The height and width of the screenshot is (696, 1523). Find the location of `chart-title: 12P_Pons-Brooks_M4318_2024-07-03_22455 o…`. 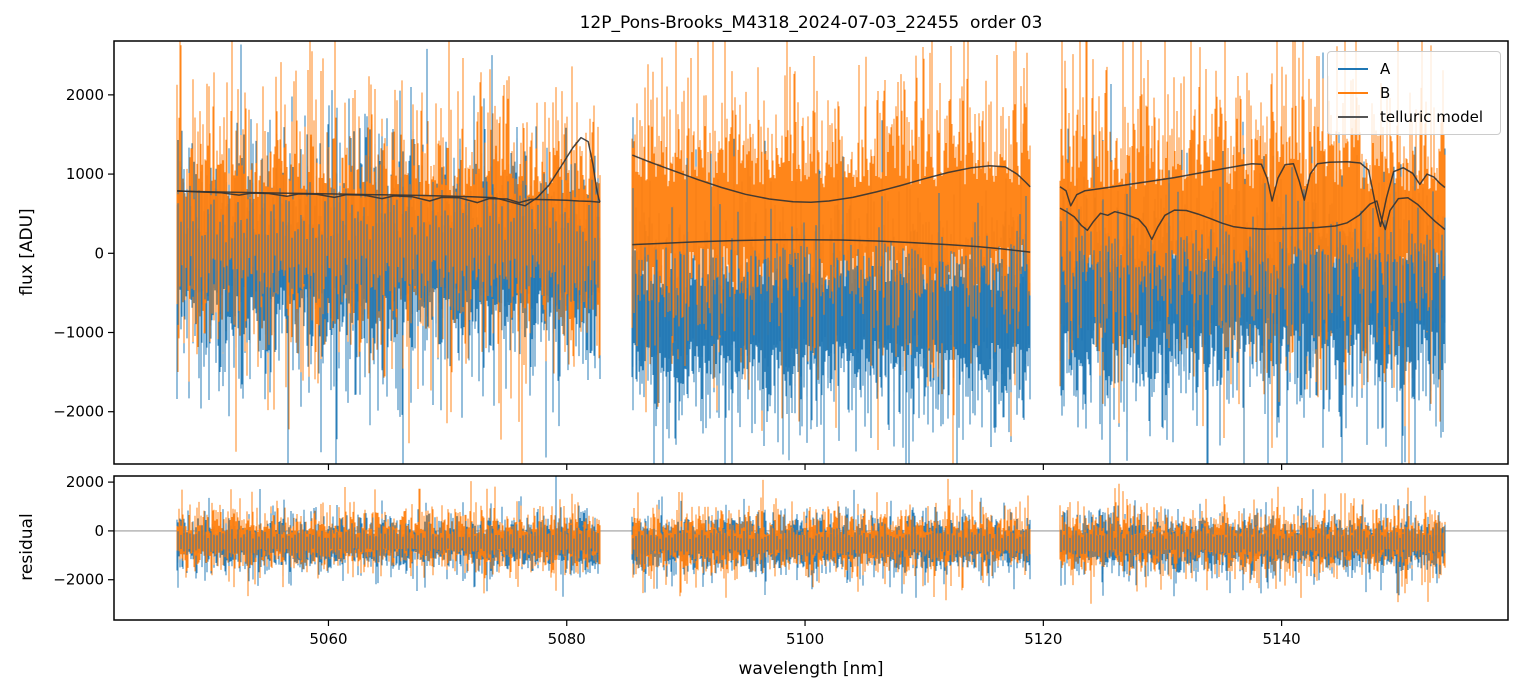

chart-title: 12P_Pons-Brooks_M4318_2024-07-03_22455 o… is located at coordinates (811, 23).